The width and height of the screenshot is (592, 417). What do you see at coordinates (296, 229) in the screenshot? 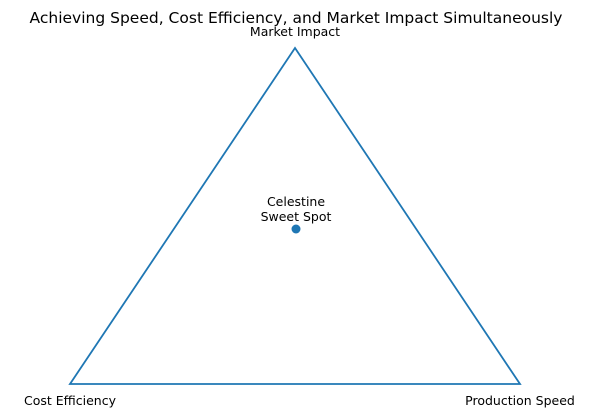
I see `sweet-spot-point` at bounding box center [296, 229].